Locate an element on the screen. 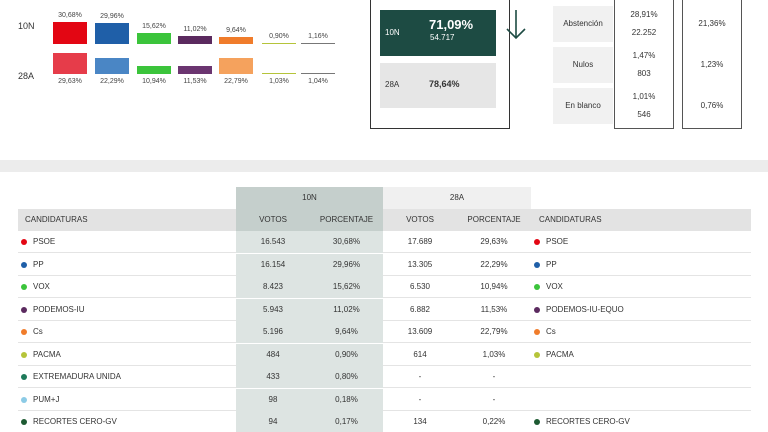  party-pct-28a: 1,04% is located at coordinates (318, 81).